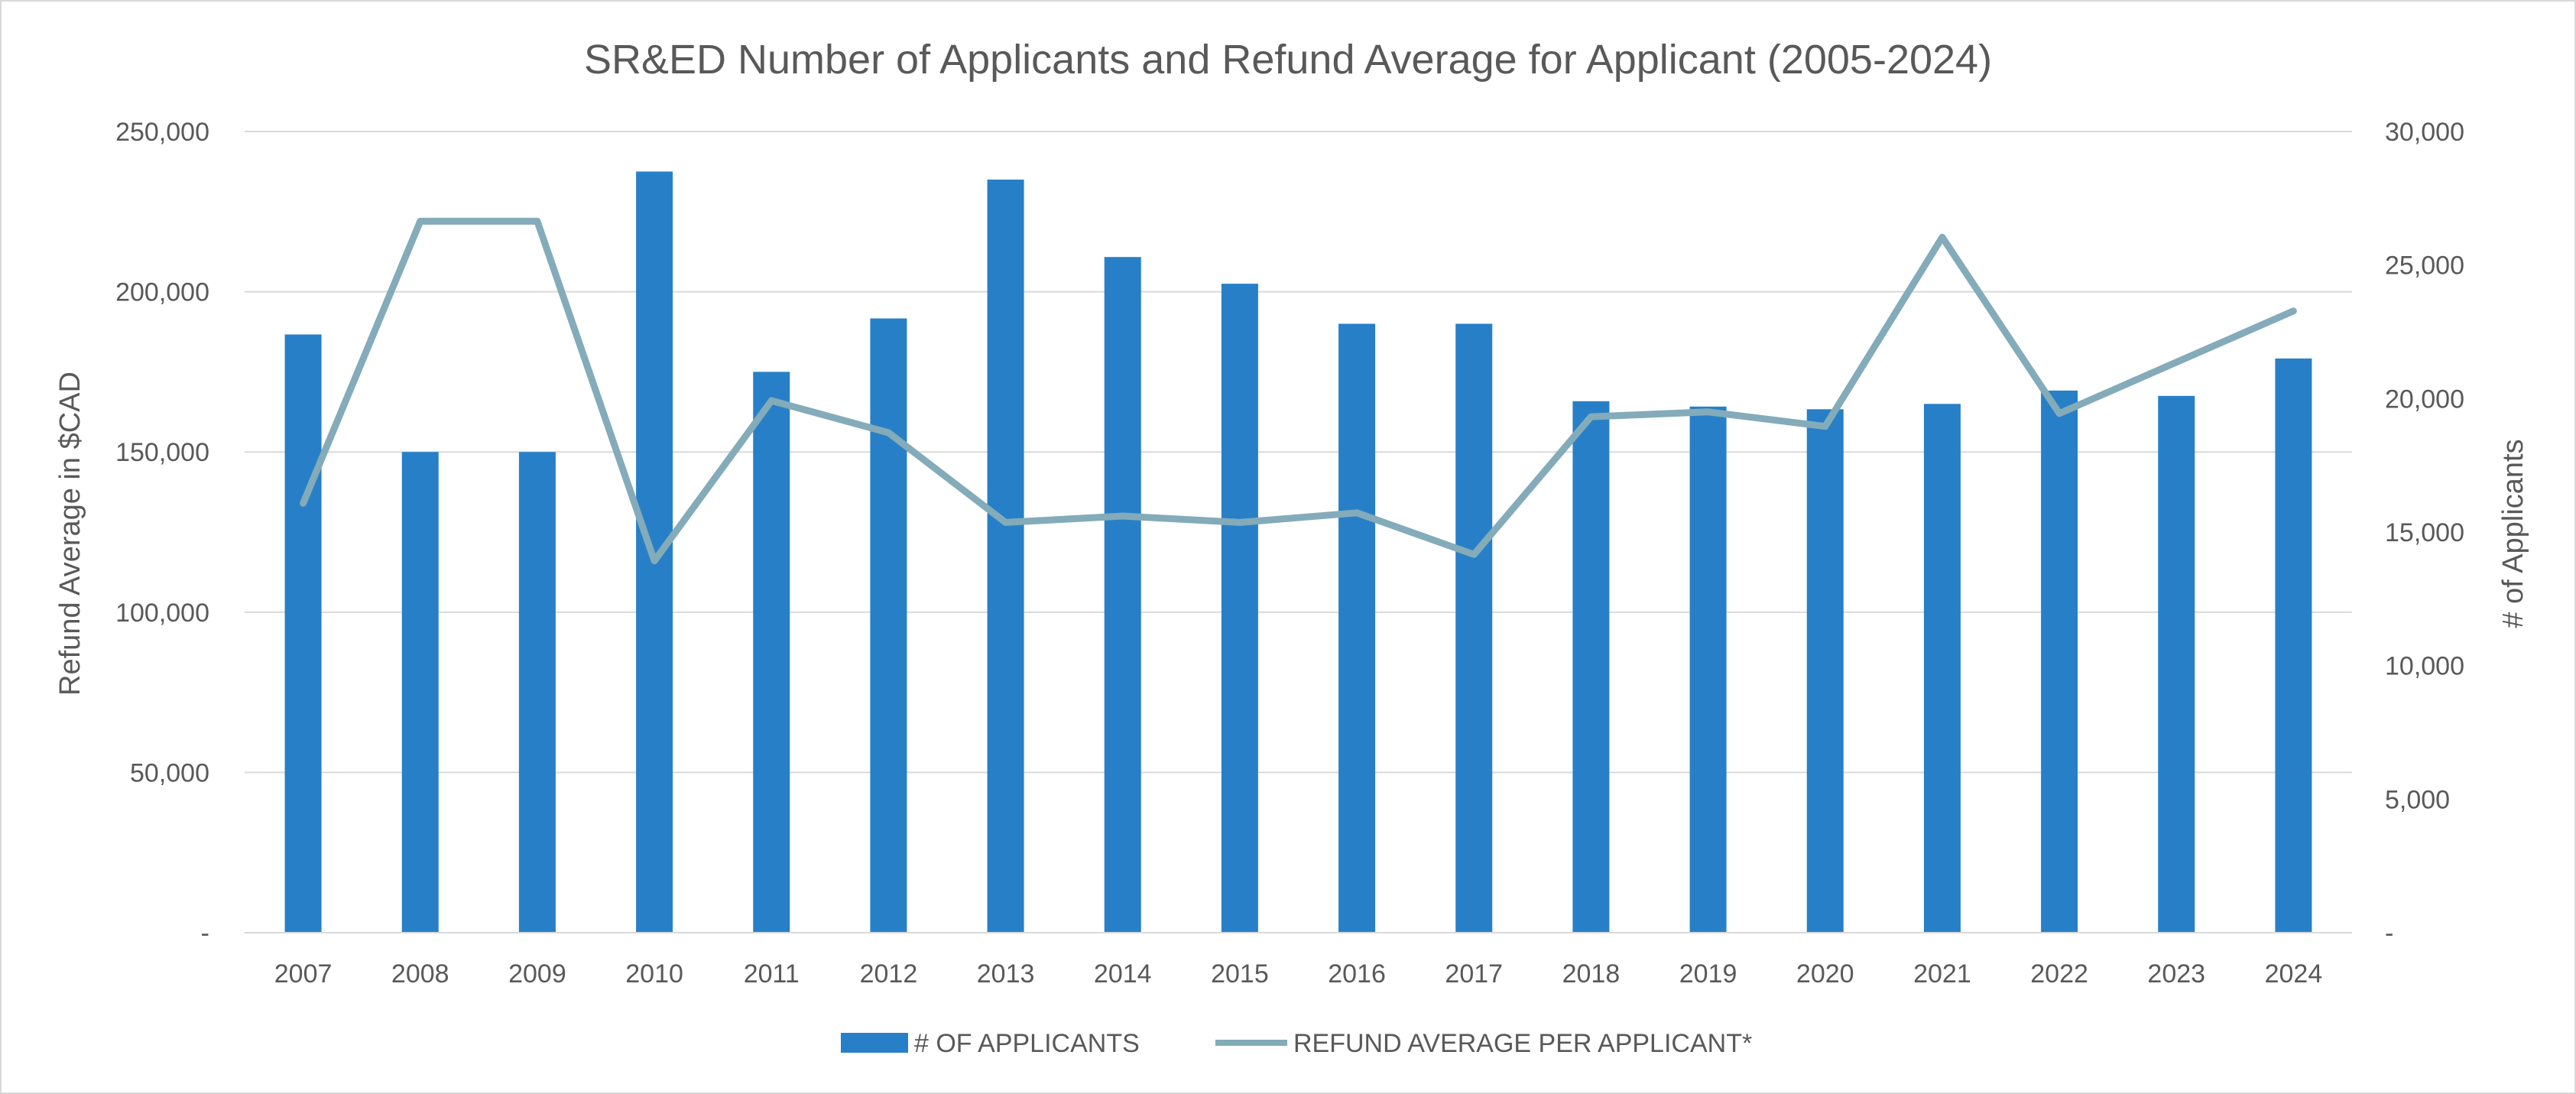 This screenshot has width=2576, height=1094. I want to click on left-axis-tick-label: 200,000, so click(162, 292).